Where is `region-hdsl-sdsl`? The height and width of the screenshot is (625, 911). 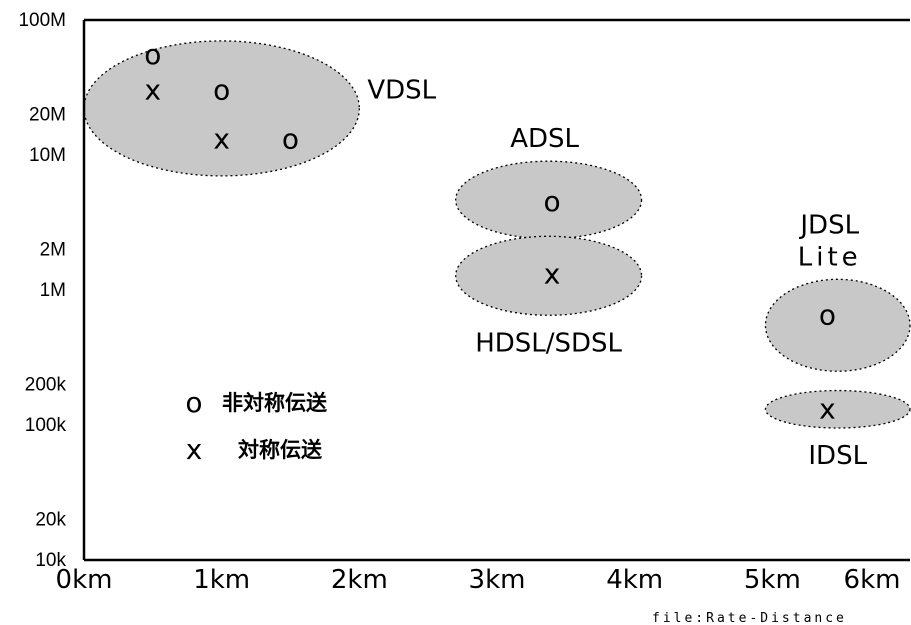
region-hdsl-sdsl is located at coordinates (549, 275).